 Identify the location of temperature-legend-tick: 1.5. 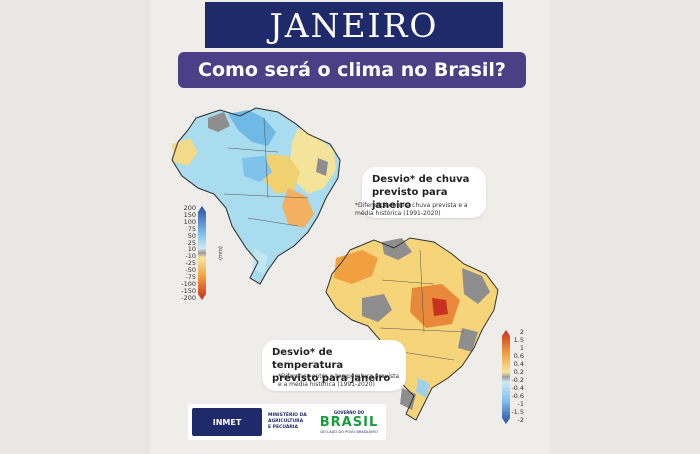
(518, 340).